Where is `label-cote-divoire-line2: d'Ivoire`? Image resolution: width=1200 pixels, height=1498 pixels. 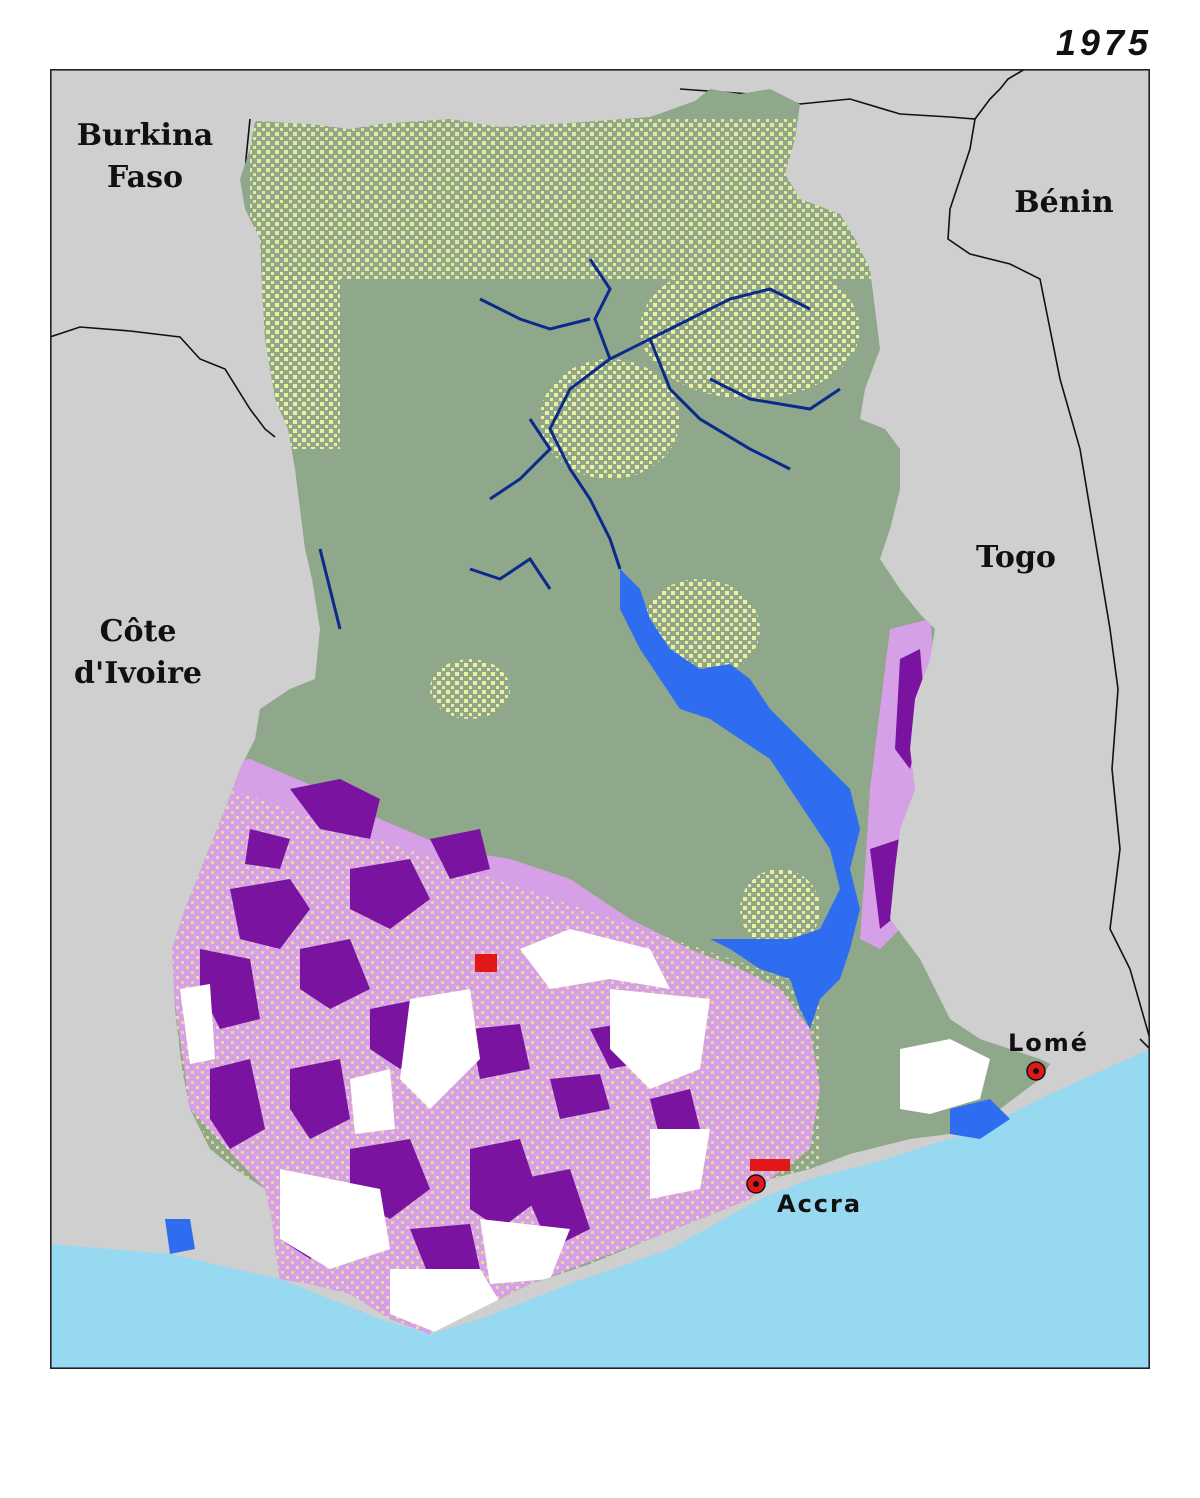 label-cote-divoire-line2: d'Ivoire is located at coordinates (138, 673).